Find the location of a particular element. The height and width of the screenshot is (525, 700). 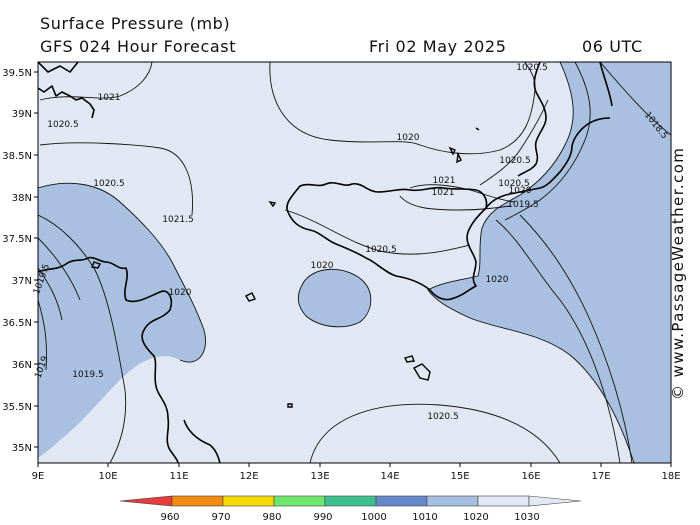

legend-tick-label: 980 is located at coordinates (271, 517).